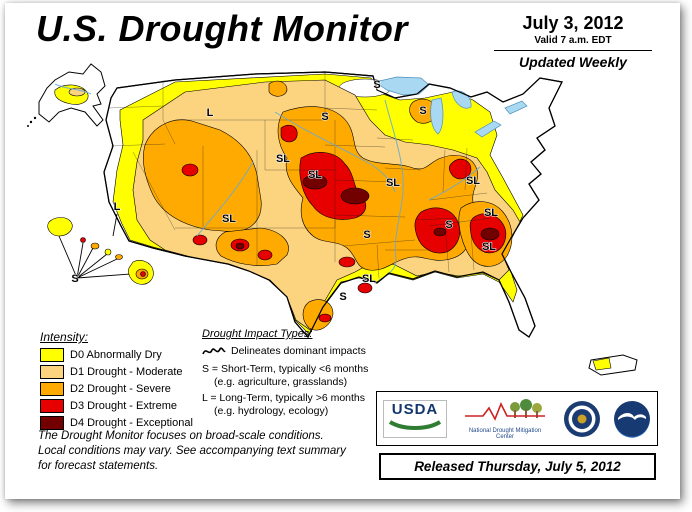 This screenshot has width=692, height=512. I want to click on page-title: U.S. Drought Monitor, so click(222, 28).